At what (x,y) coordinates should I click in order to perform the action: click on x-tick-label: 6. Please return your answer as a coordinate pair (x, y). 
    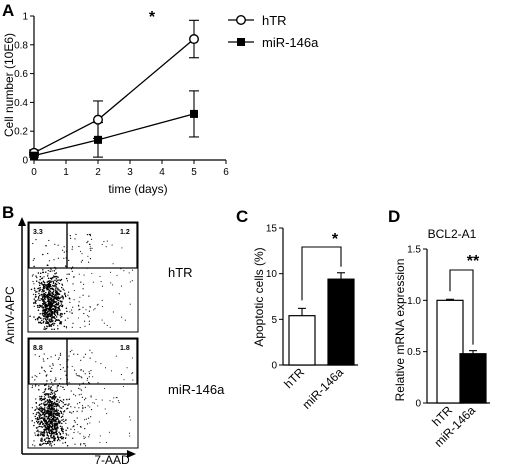
    Looking at the image, I should click on (226, 172).